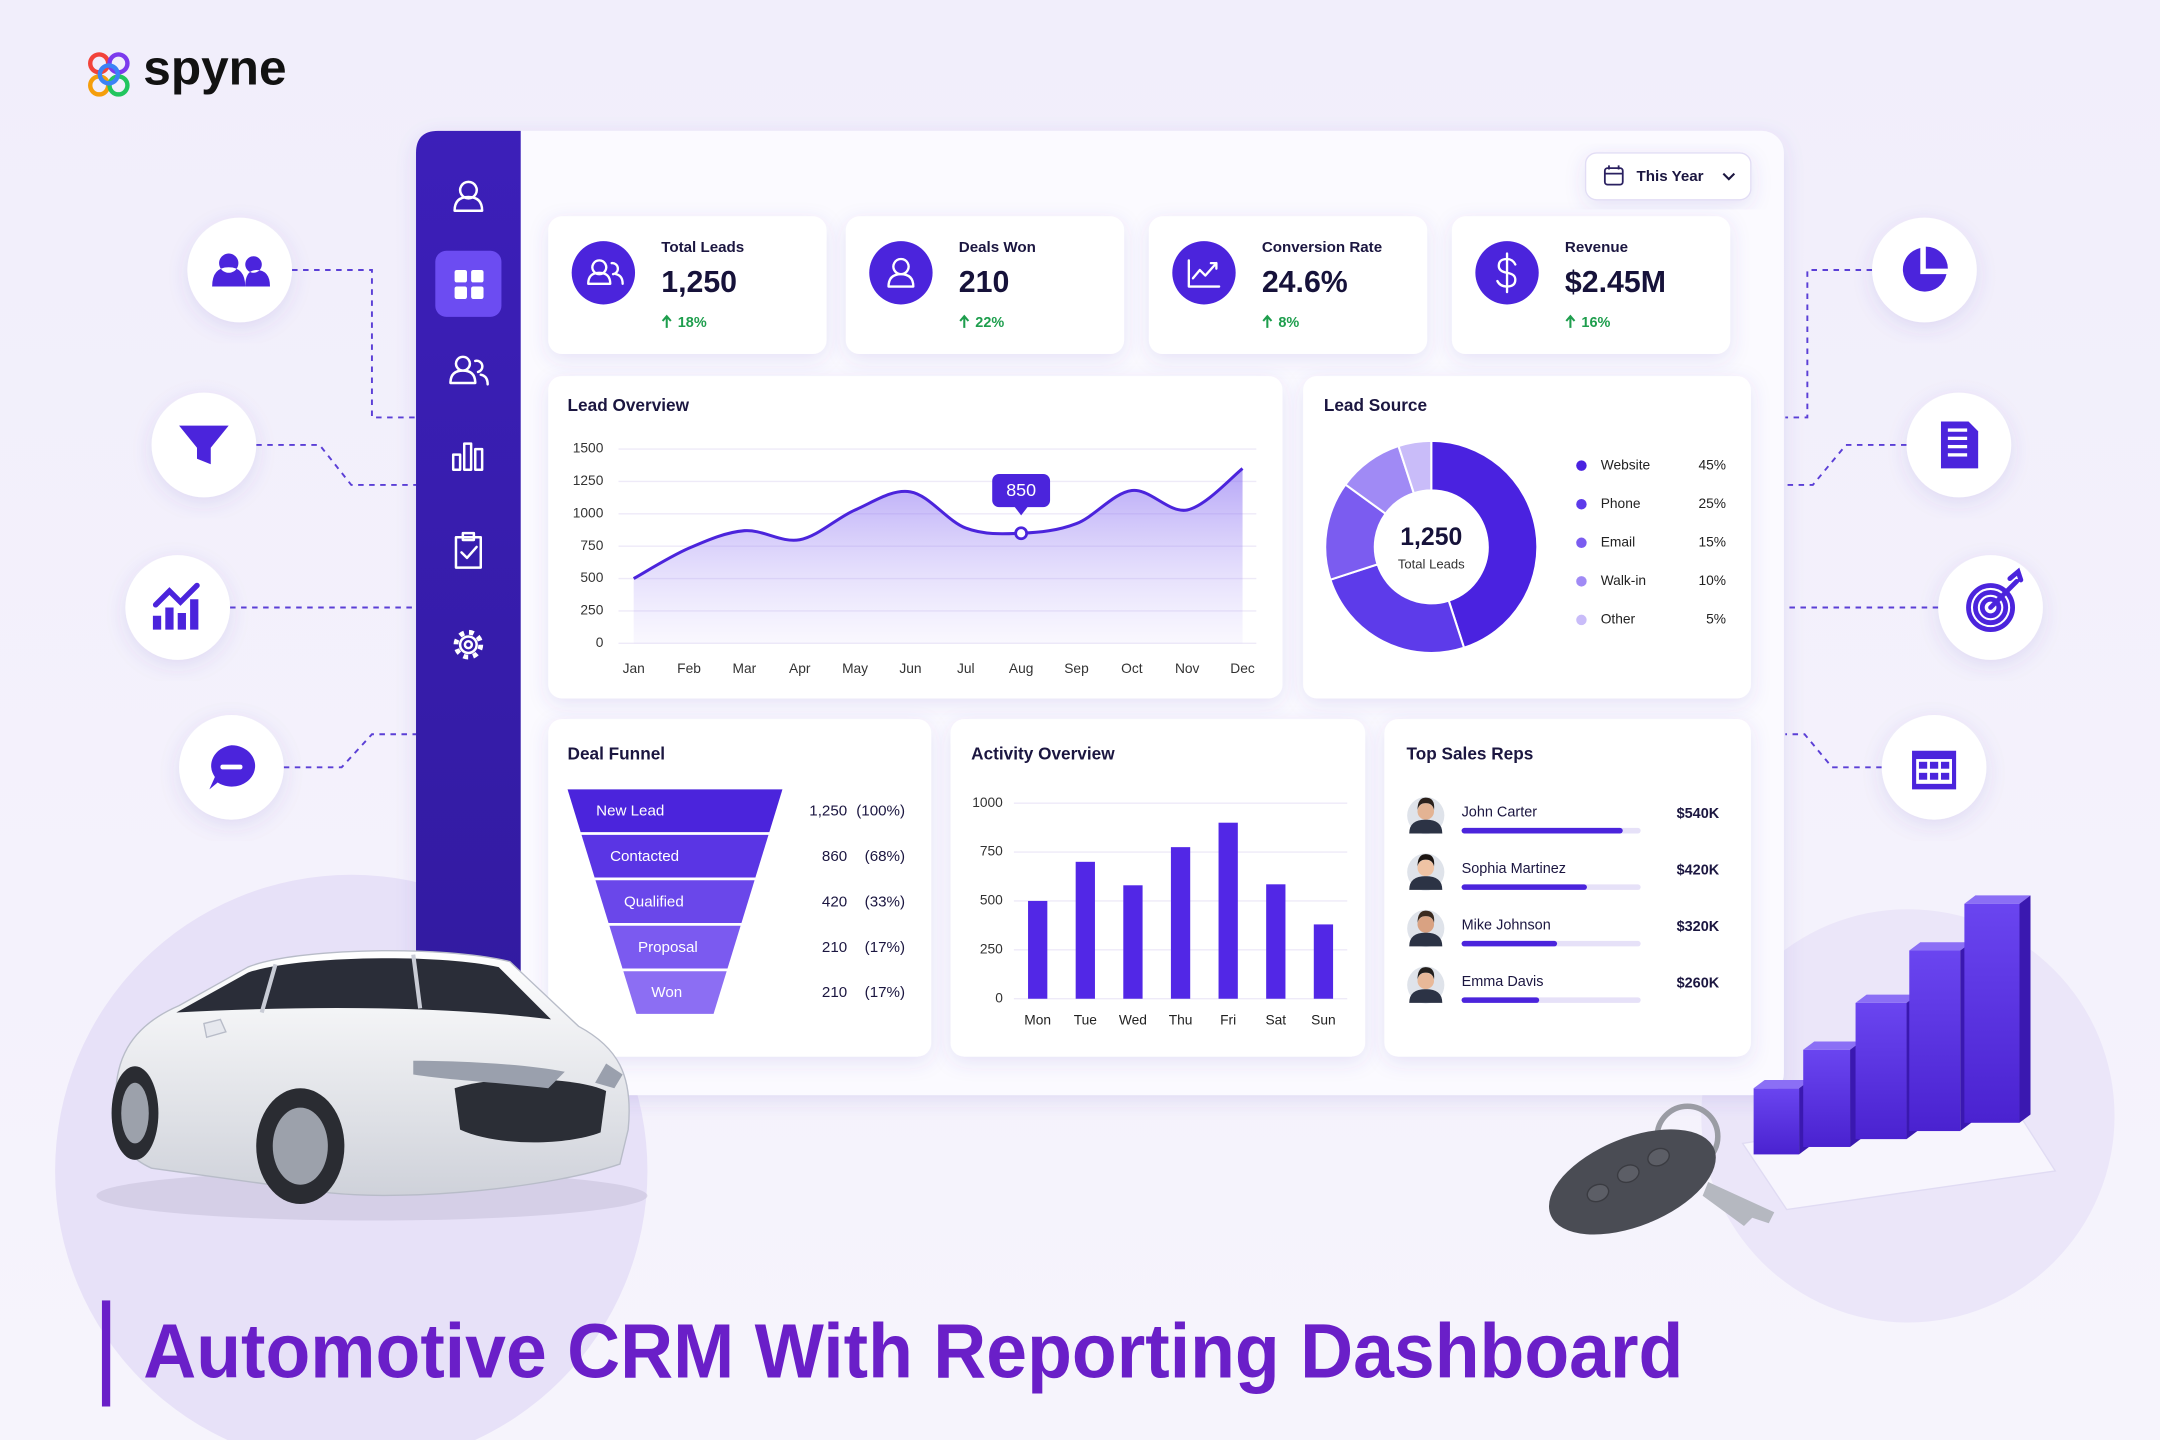 This screenshot has height=1440, width=2160. Describe the element at coordinates (997, 247) in the screenshot. I see `kpi-label: Deals Won` at that location.